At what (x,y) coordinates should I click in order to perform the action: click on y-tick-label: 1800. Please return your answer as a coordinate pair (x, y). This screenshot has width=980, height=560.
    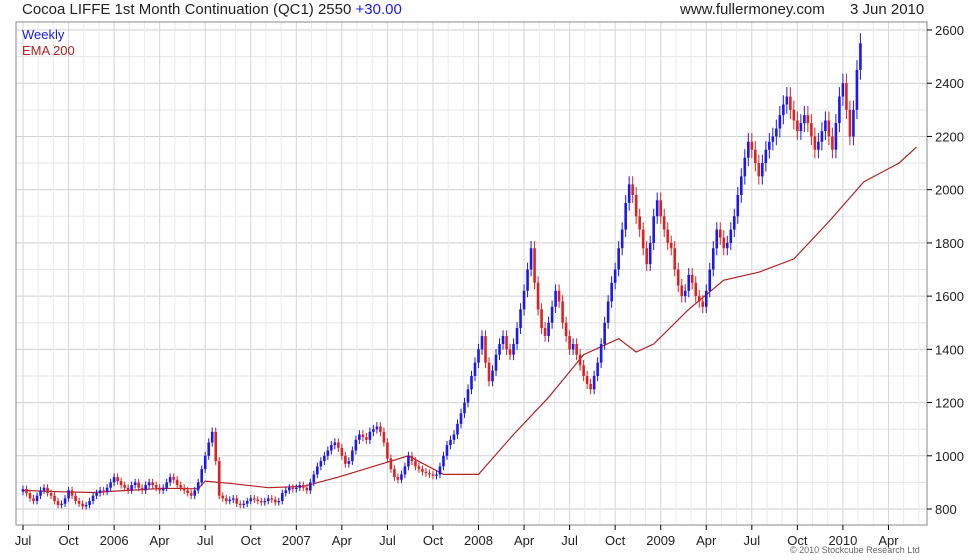
    Looking at the image, I should click on (949, 243).